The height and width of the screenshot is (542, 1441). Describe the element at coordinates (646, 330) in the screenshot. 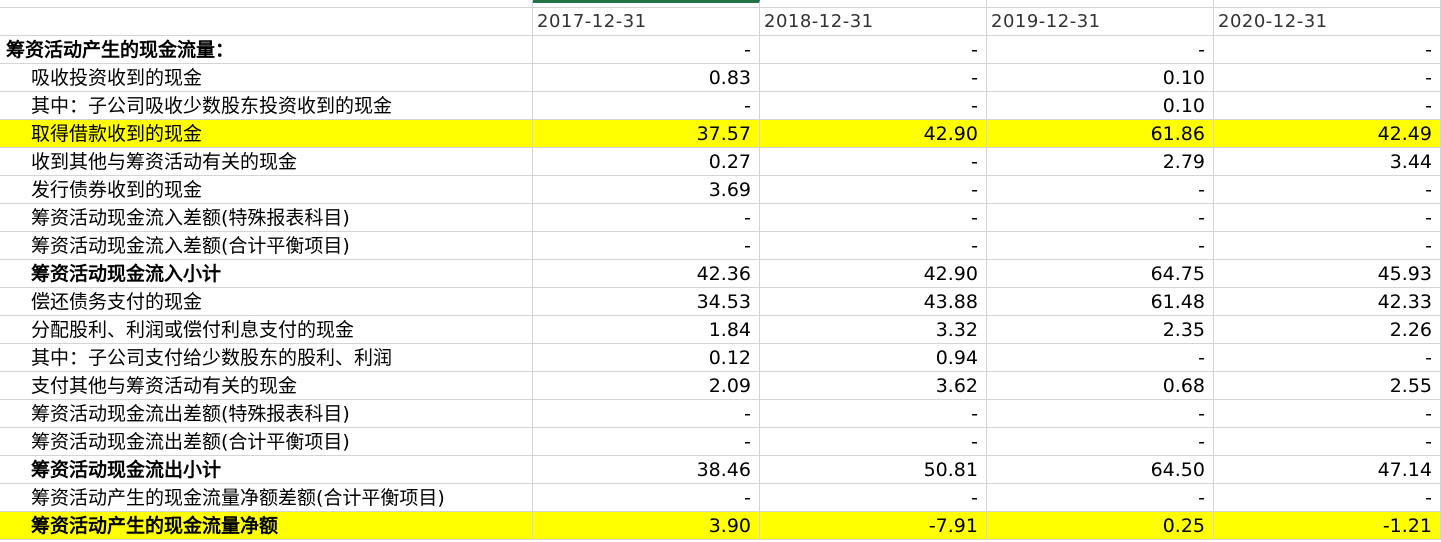

I see `value-cell: 1.84` at that location.